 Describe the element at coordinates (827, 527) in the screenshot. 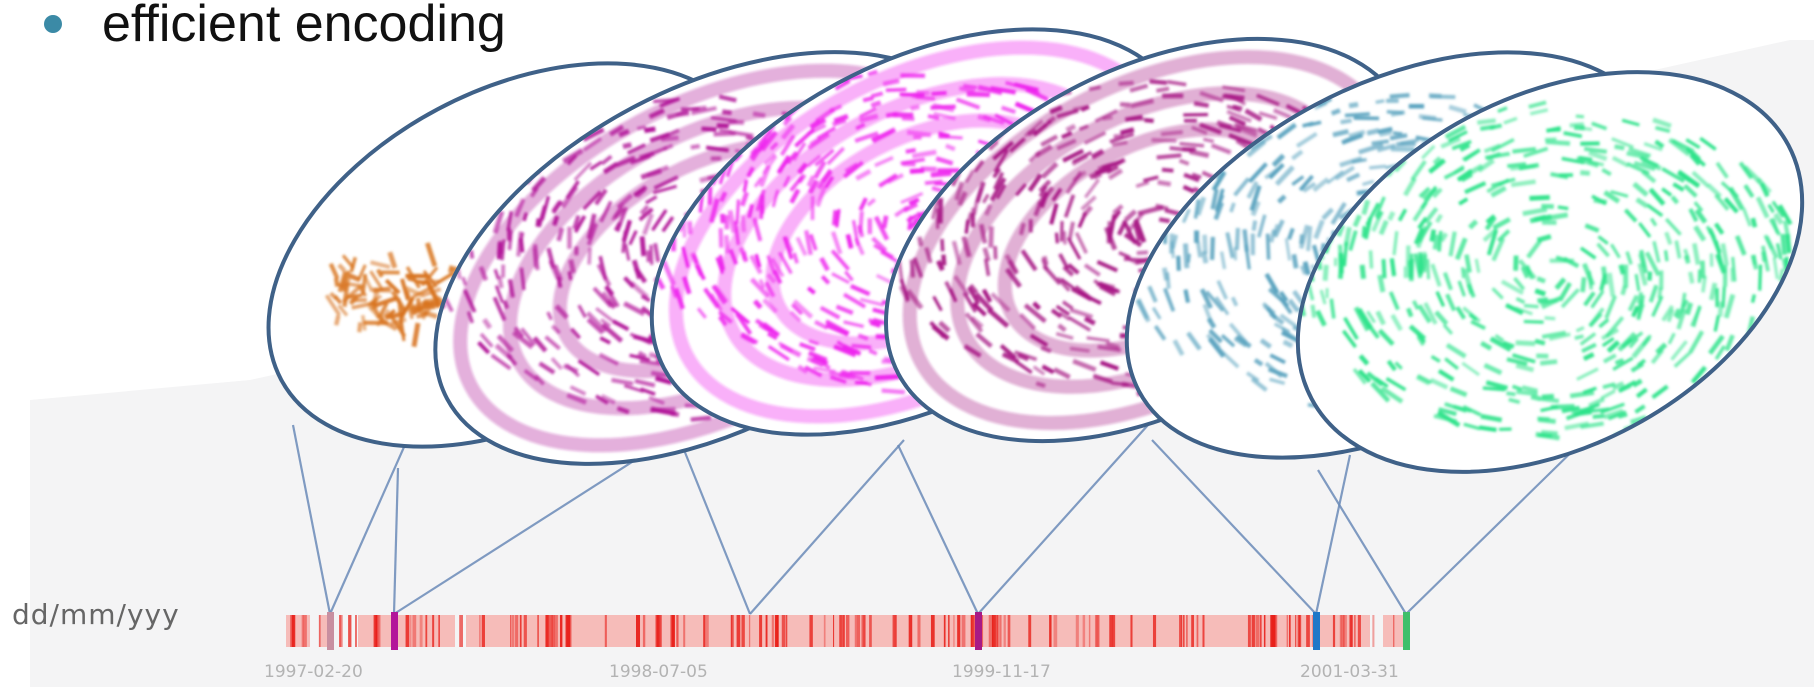

I see `connector-line` at that location.